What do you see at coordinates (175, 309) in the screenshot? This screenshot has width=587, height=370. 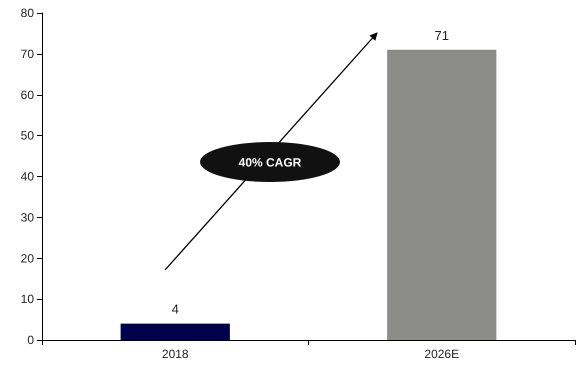 I see `data-label: 4` at bounding box center [175, 309].